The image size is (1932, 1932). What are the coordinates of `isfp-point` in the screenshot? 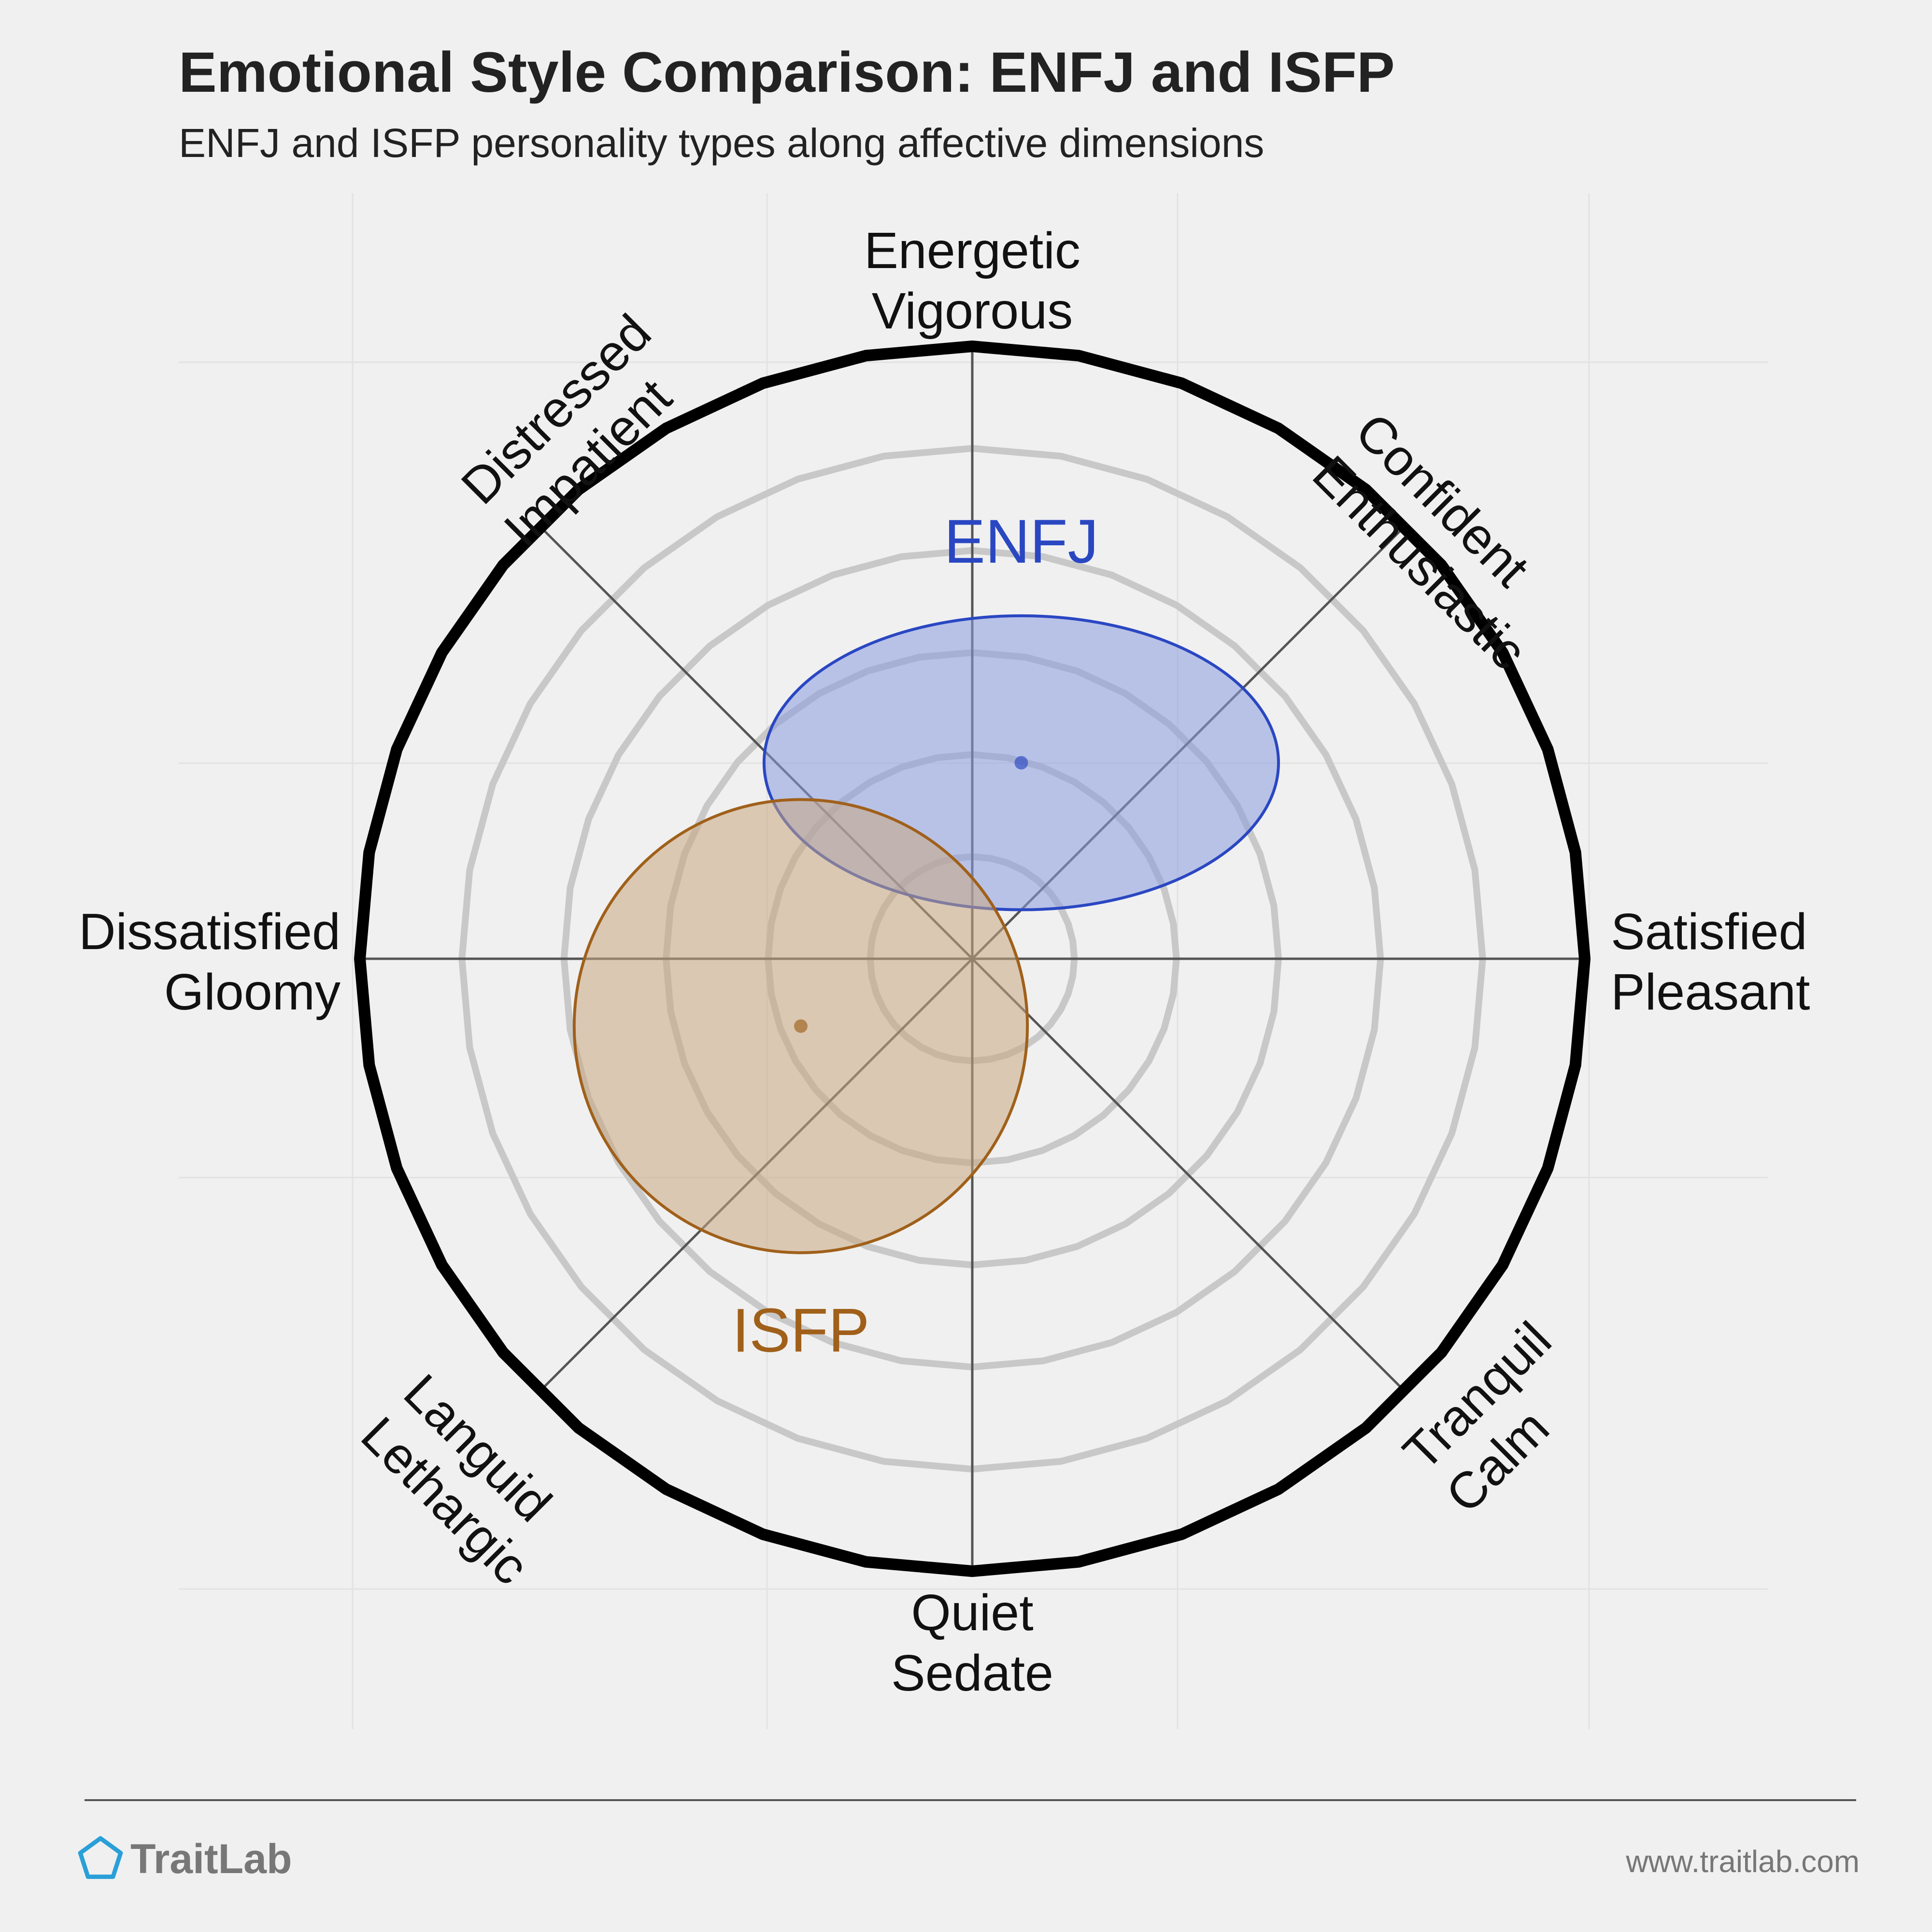 It's located at (801, 1026).